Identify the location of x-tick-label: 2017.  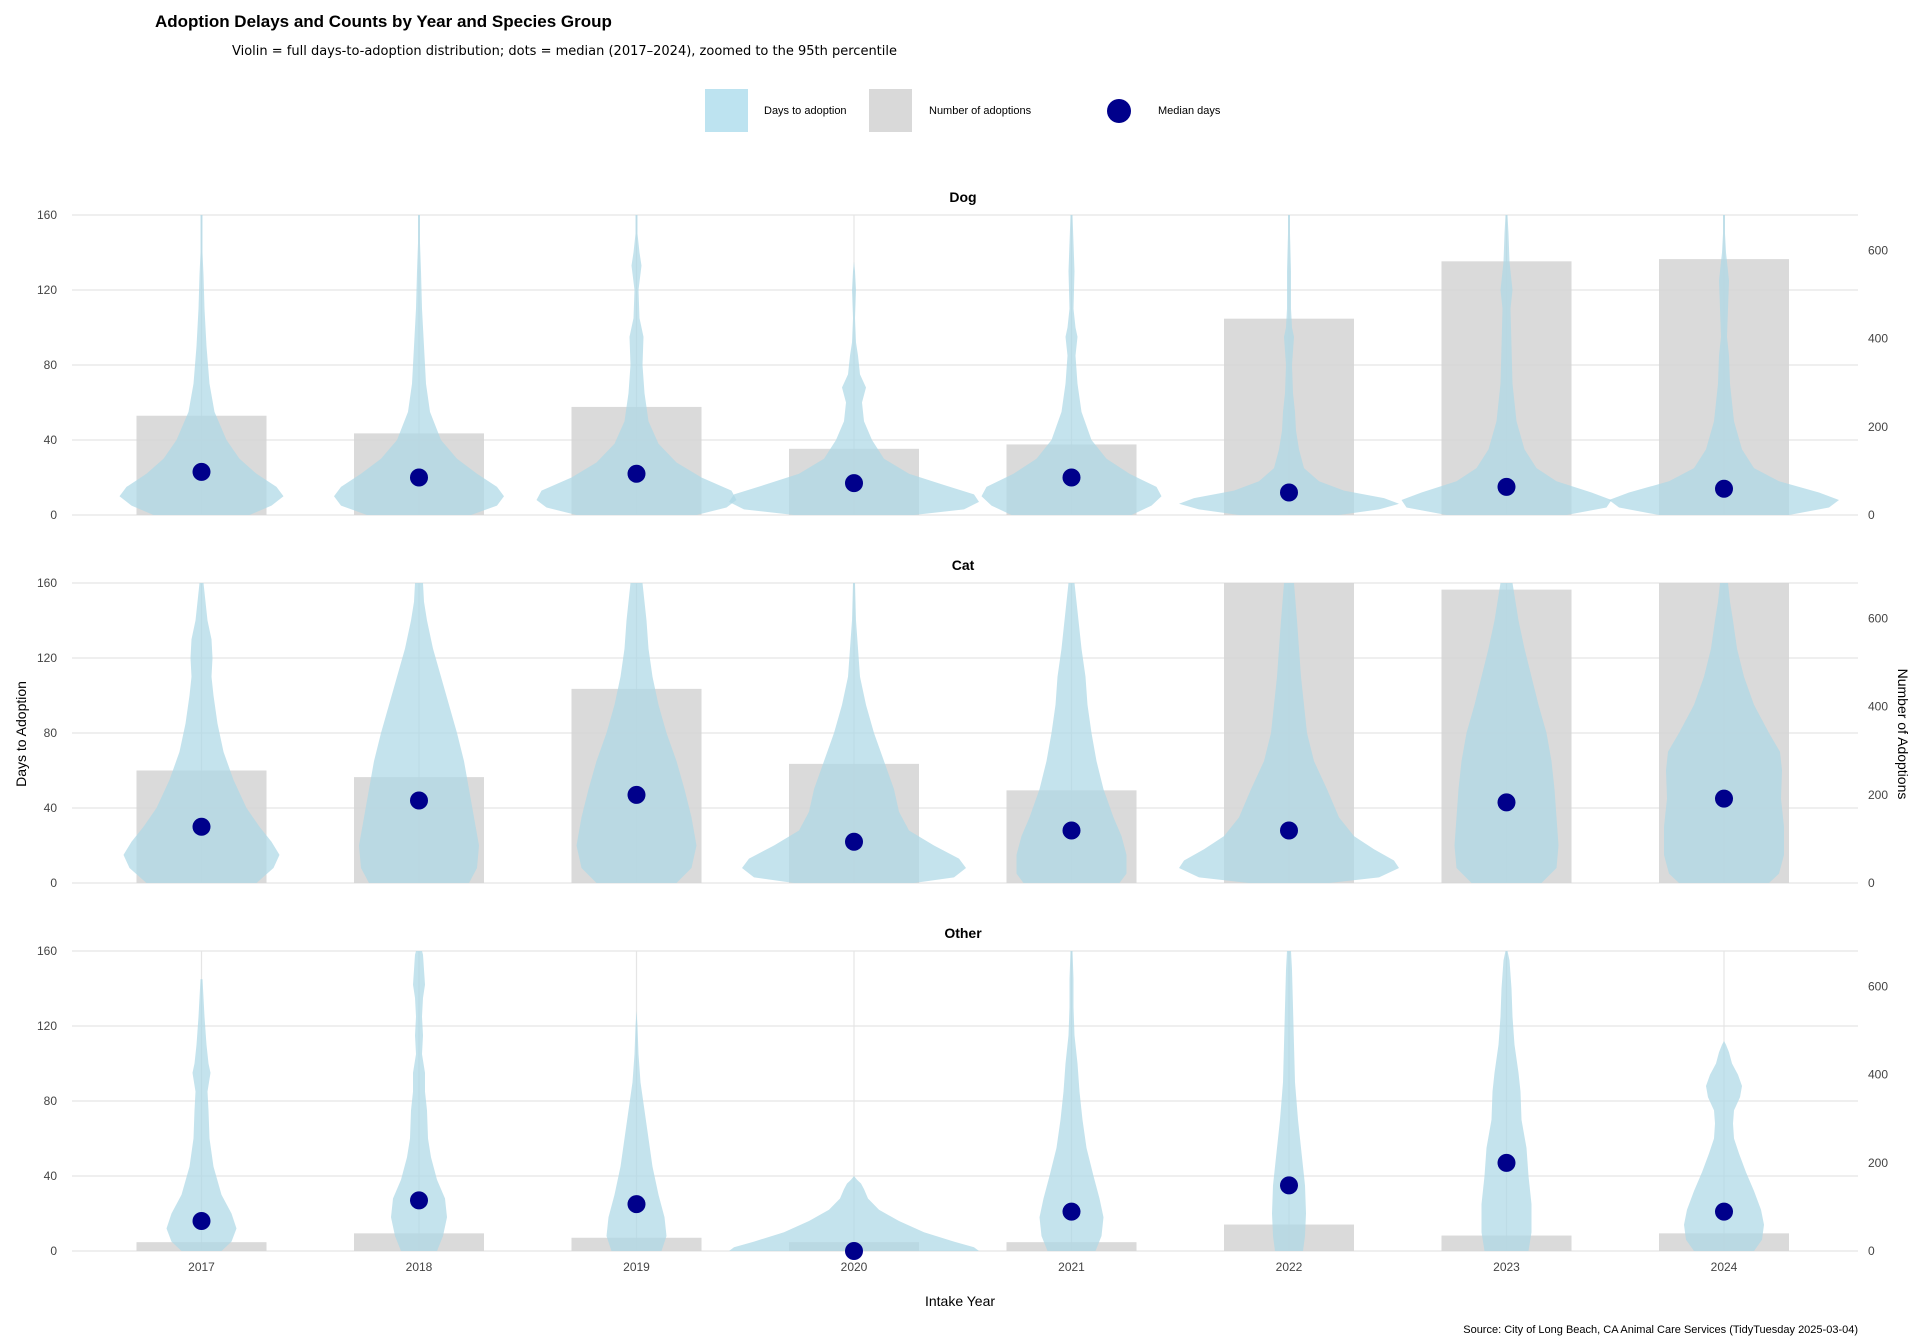
(201, 1267).